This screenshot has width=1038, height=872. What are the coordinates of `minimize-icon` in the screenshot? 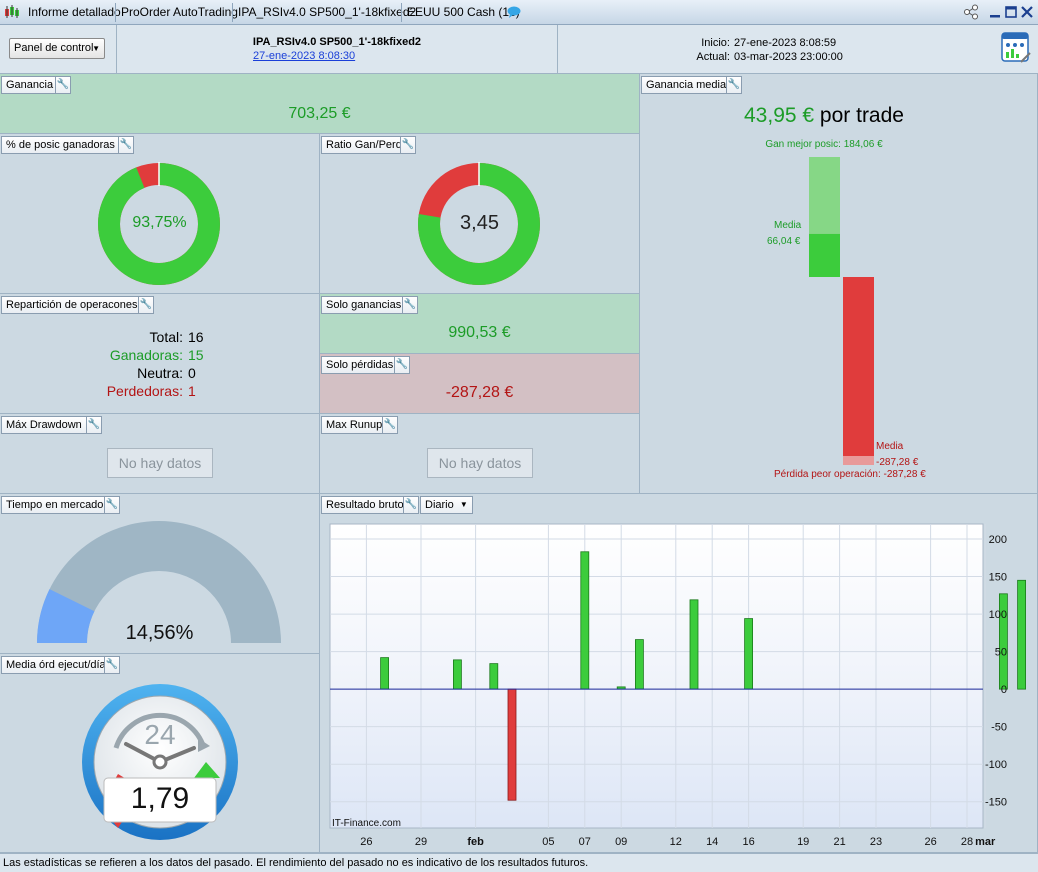 It's located at (995, 12).